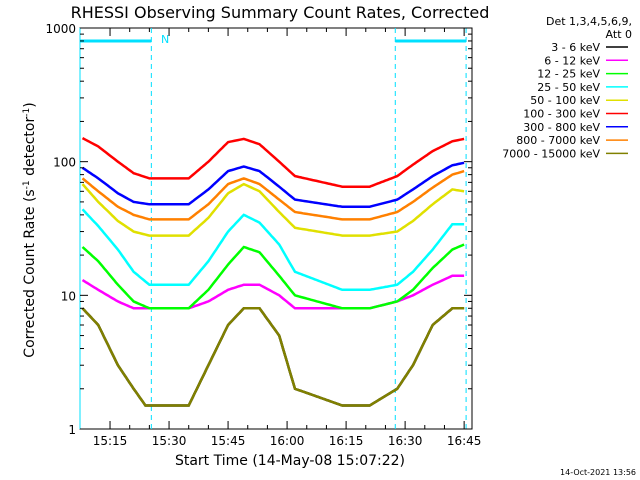  I want to click on legend-header-line1: Det 1,3,4,5,6,9,, so click(589, 21).